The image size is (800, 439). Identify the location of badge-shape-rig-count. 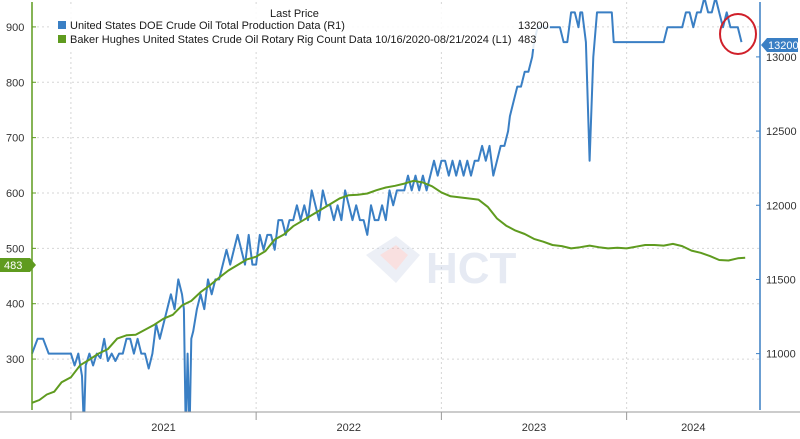
(18, 265).